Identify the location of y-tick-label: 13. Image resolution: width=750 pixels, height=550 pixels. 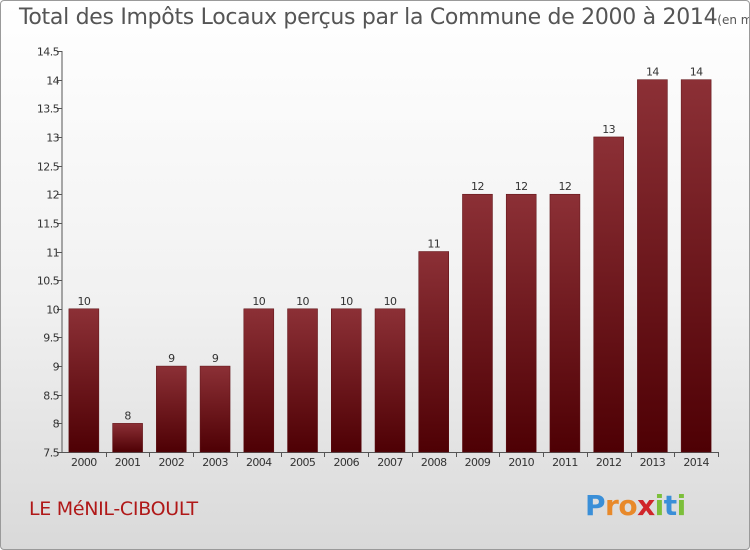
(52, 138).